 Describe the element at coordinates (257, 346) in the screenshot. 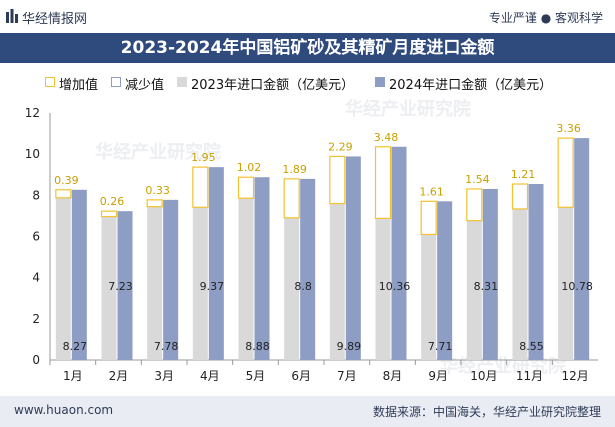

I see `value-label-2024: 8.88` at that location.